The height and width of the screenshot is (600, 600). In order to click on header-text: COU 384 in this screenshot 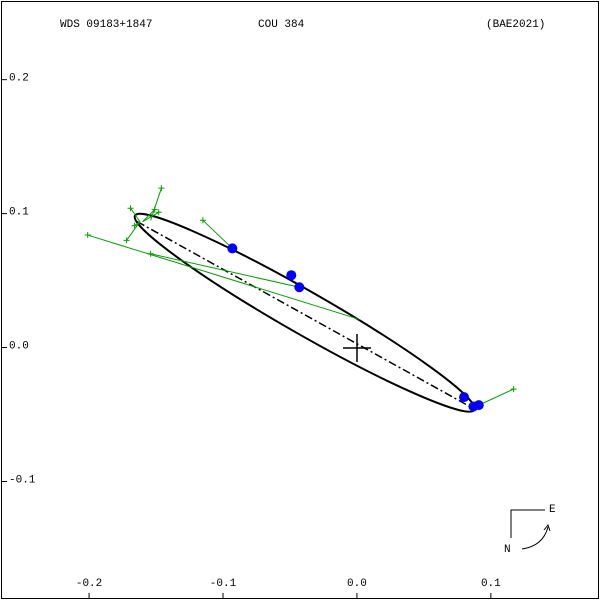, I will do `click(281, 25)`.